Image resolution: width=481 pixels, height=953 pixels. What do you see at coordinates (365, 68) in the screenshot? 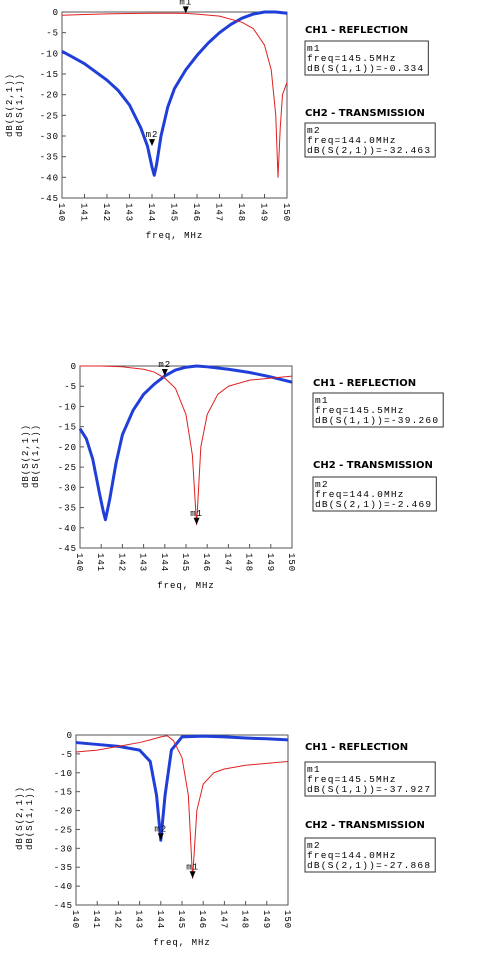
I see `readout-line: dB(S(1,1))=-0.334` at bounding box center [365, 68].